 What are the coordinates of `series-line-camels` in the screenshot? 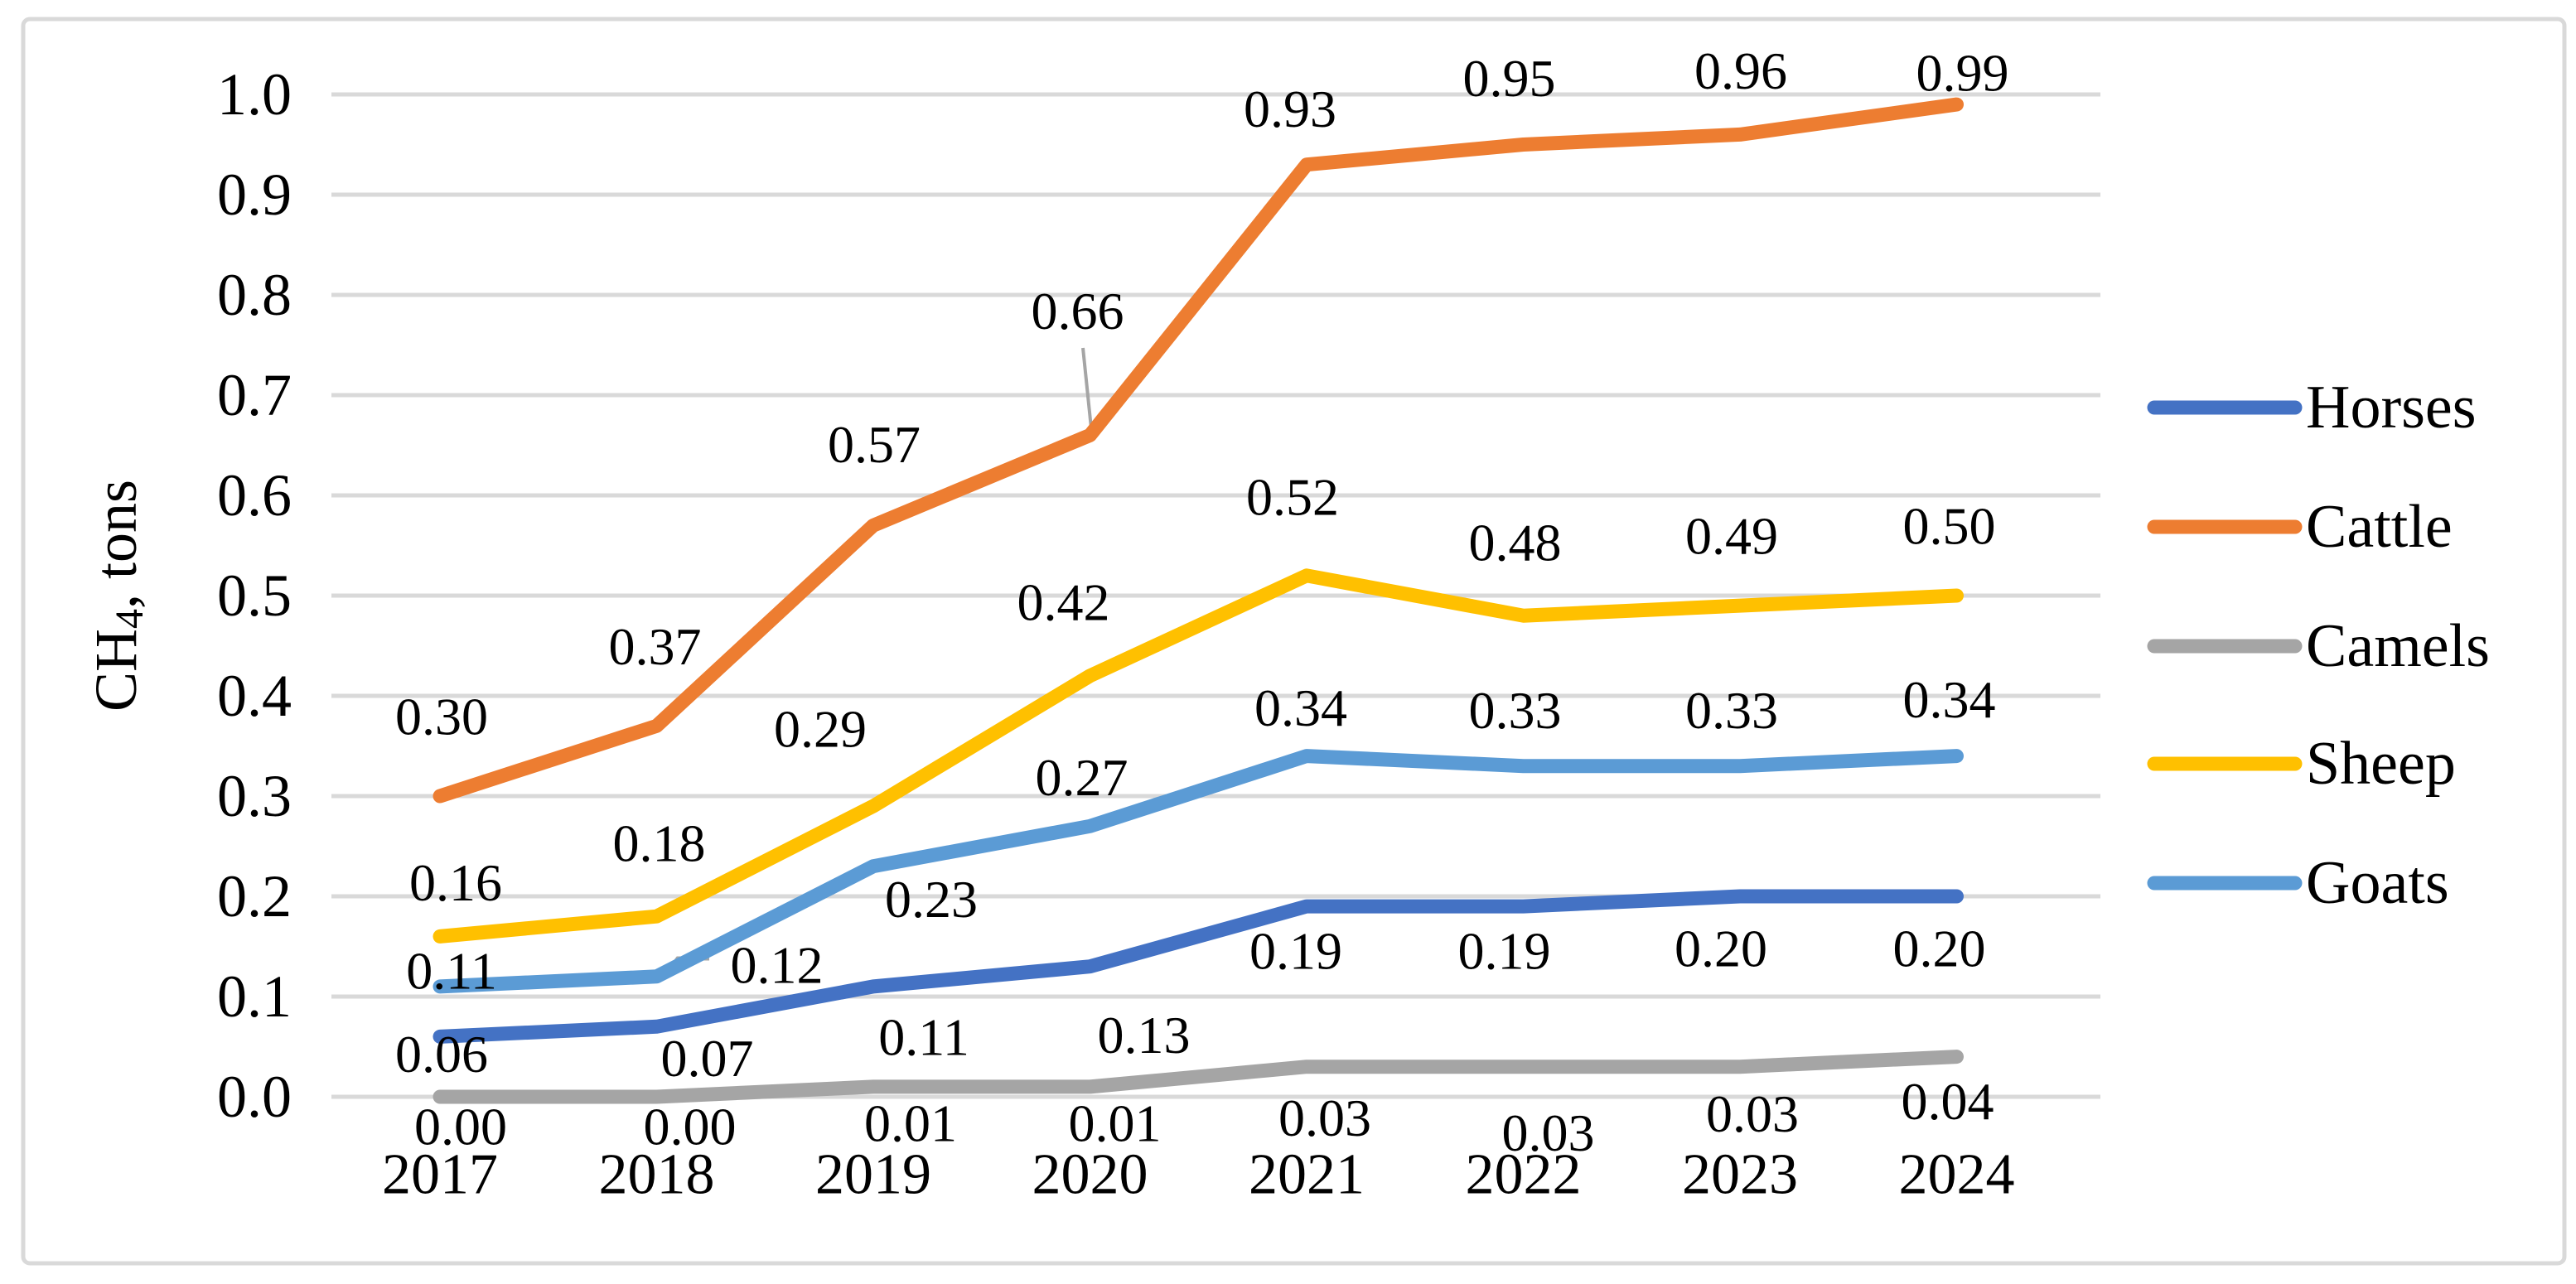 It's located at (1198, 1077).